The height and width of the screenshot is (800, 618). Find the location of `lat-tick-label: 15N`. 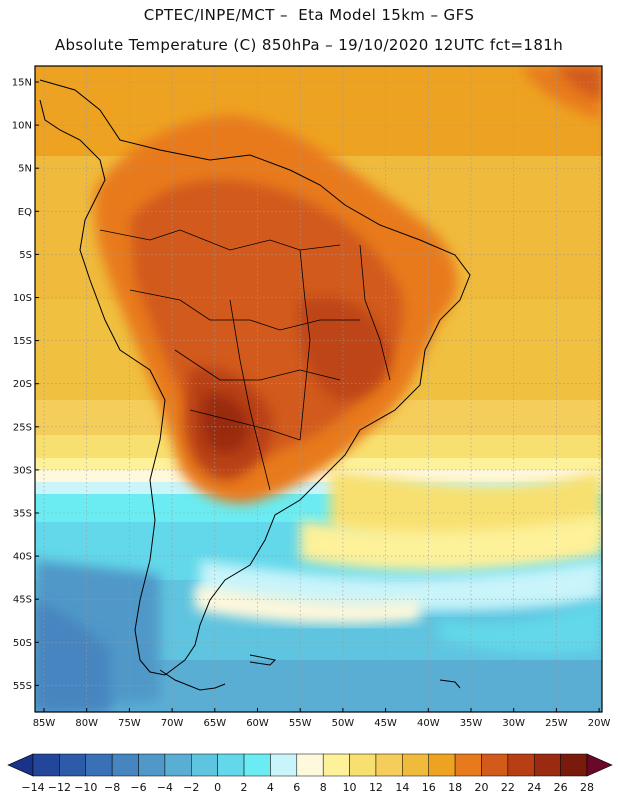

lat-tick-label: 15N is located at coordinates (22, 83).